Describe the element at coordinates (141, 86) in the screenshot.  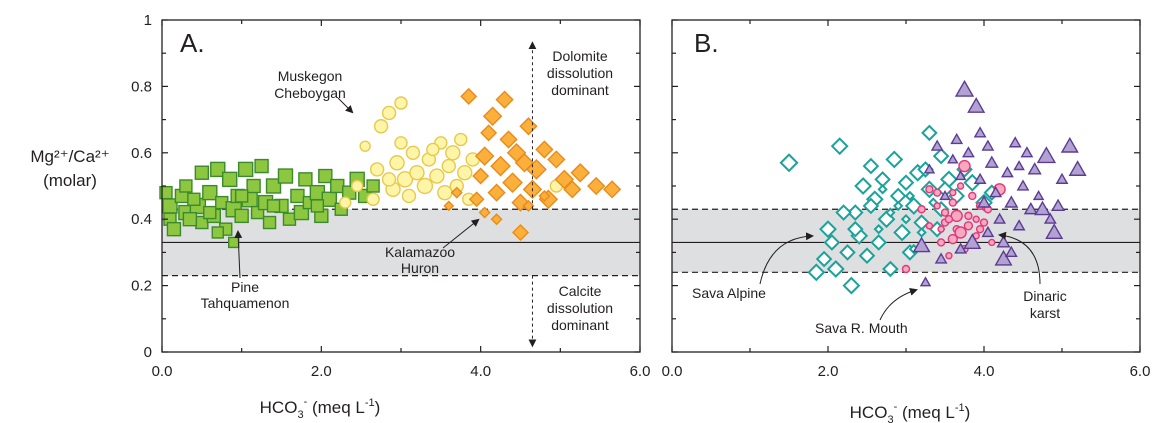
I see `panel-a-y-tick-label: 0.8` at that location.